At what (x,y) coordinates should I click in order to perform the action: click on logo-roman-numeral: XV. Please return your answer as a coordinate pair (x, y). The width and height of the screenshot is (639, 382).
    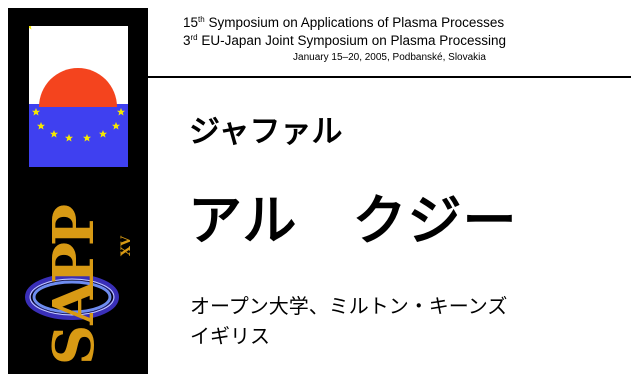
    Looking at the image, I should click on (126, 246).